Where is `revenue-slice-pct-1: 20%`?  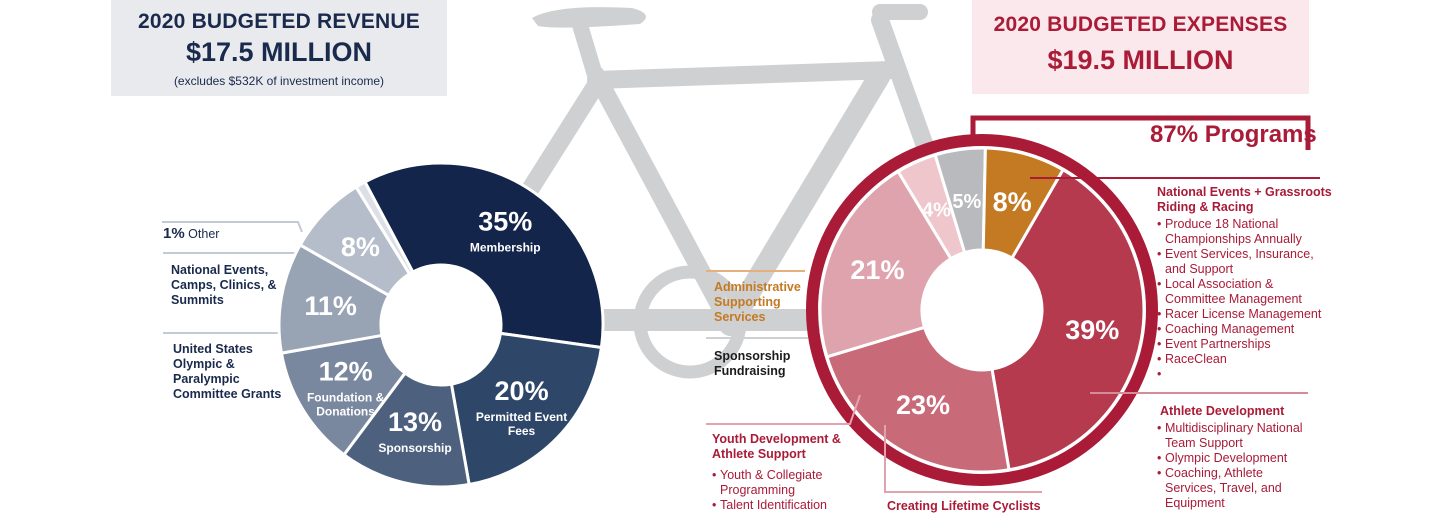
revenue-slice-pct-1: 20% is located at coordinates (522, 391).